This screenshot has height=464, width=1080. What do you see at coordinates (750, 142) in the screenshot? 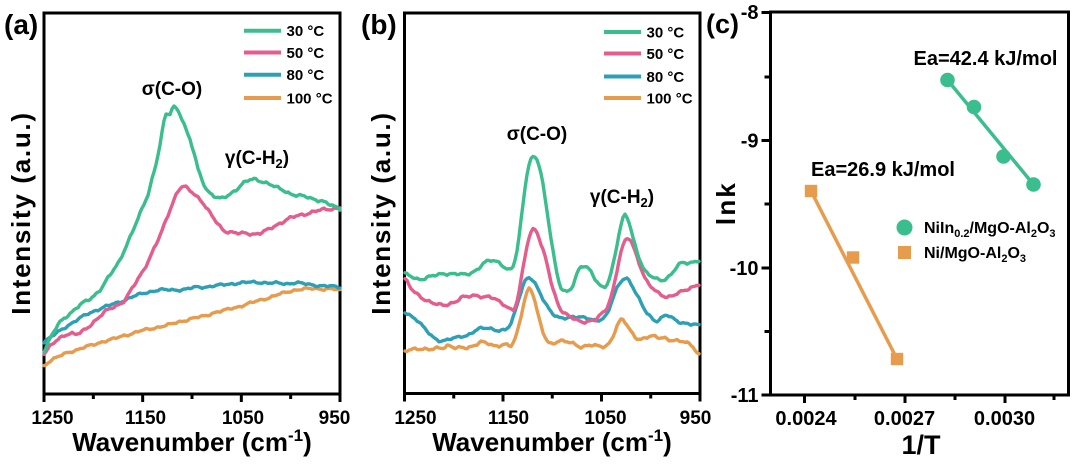
I see `svg-text: -9` at bounding box center [750, 142].